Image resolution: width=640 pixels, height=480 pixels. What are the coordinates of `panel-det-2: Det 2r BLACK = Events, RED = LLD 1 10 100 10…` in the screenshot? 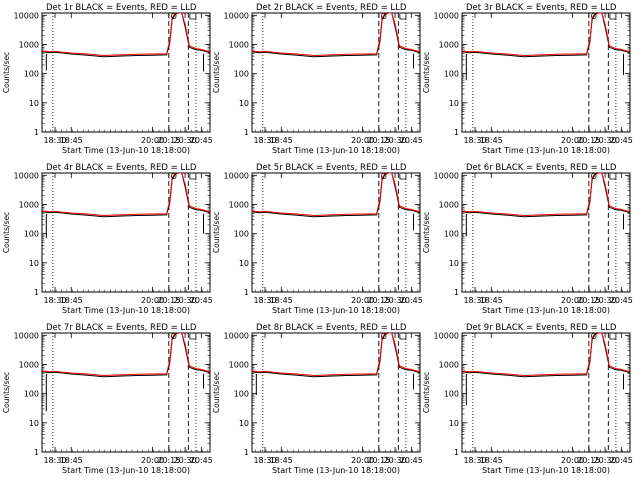 It's located at (317, 79).